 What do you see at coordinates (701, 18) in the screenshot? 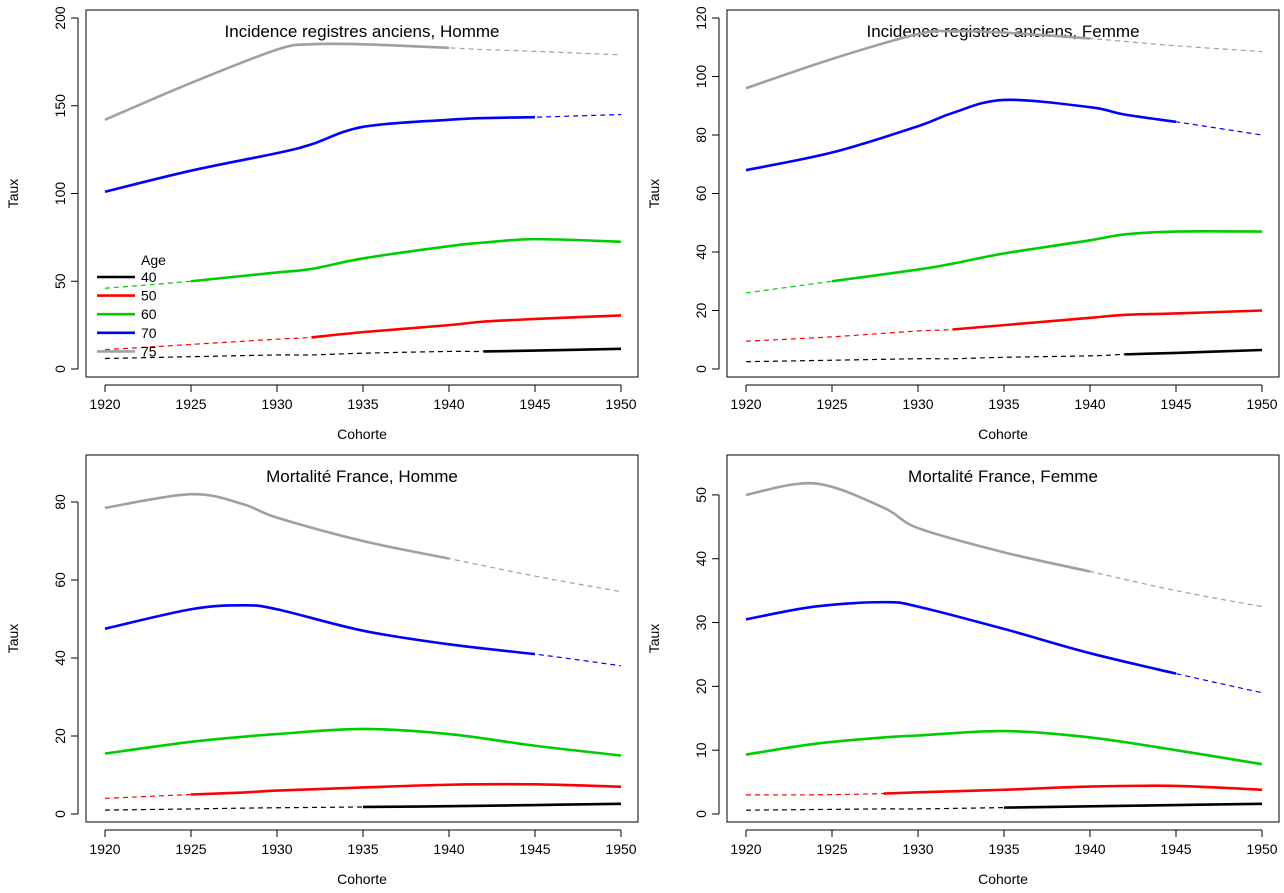
I see `y-tick-label: 120` at bounding box center [701, 18].